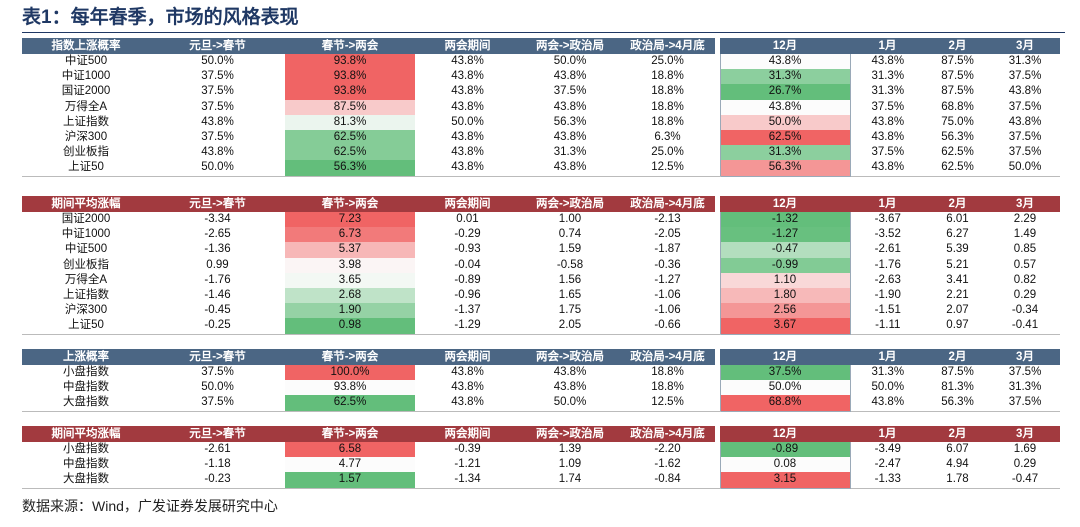 The image size is (1080, 527). What do you see at coordinates (86, 61) in the screenshot?
I see `row-label: 中证500` at bounding box center [86, 61].